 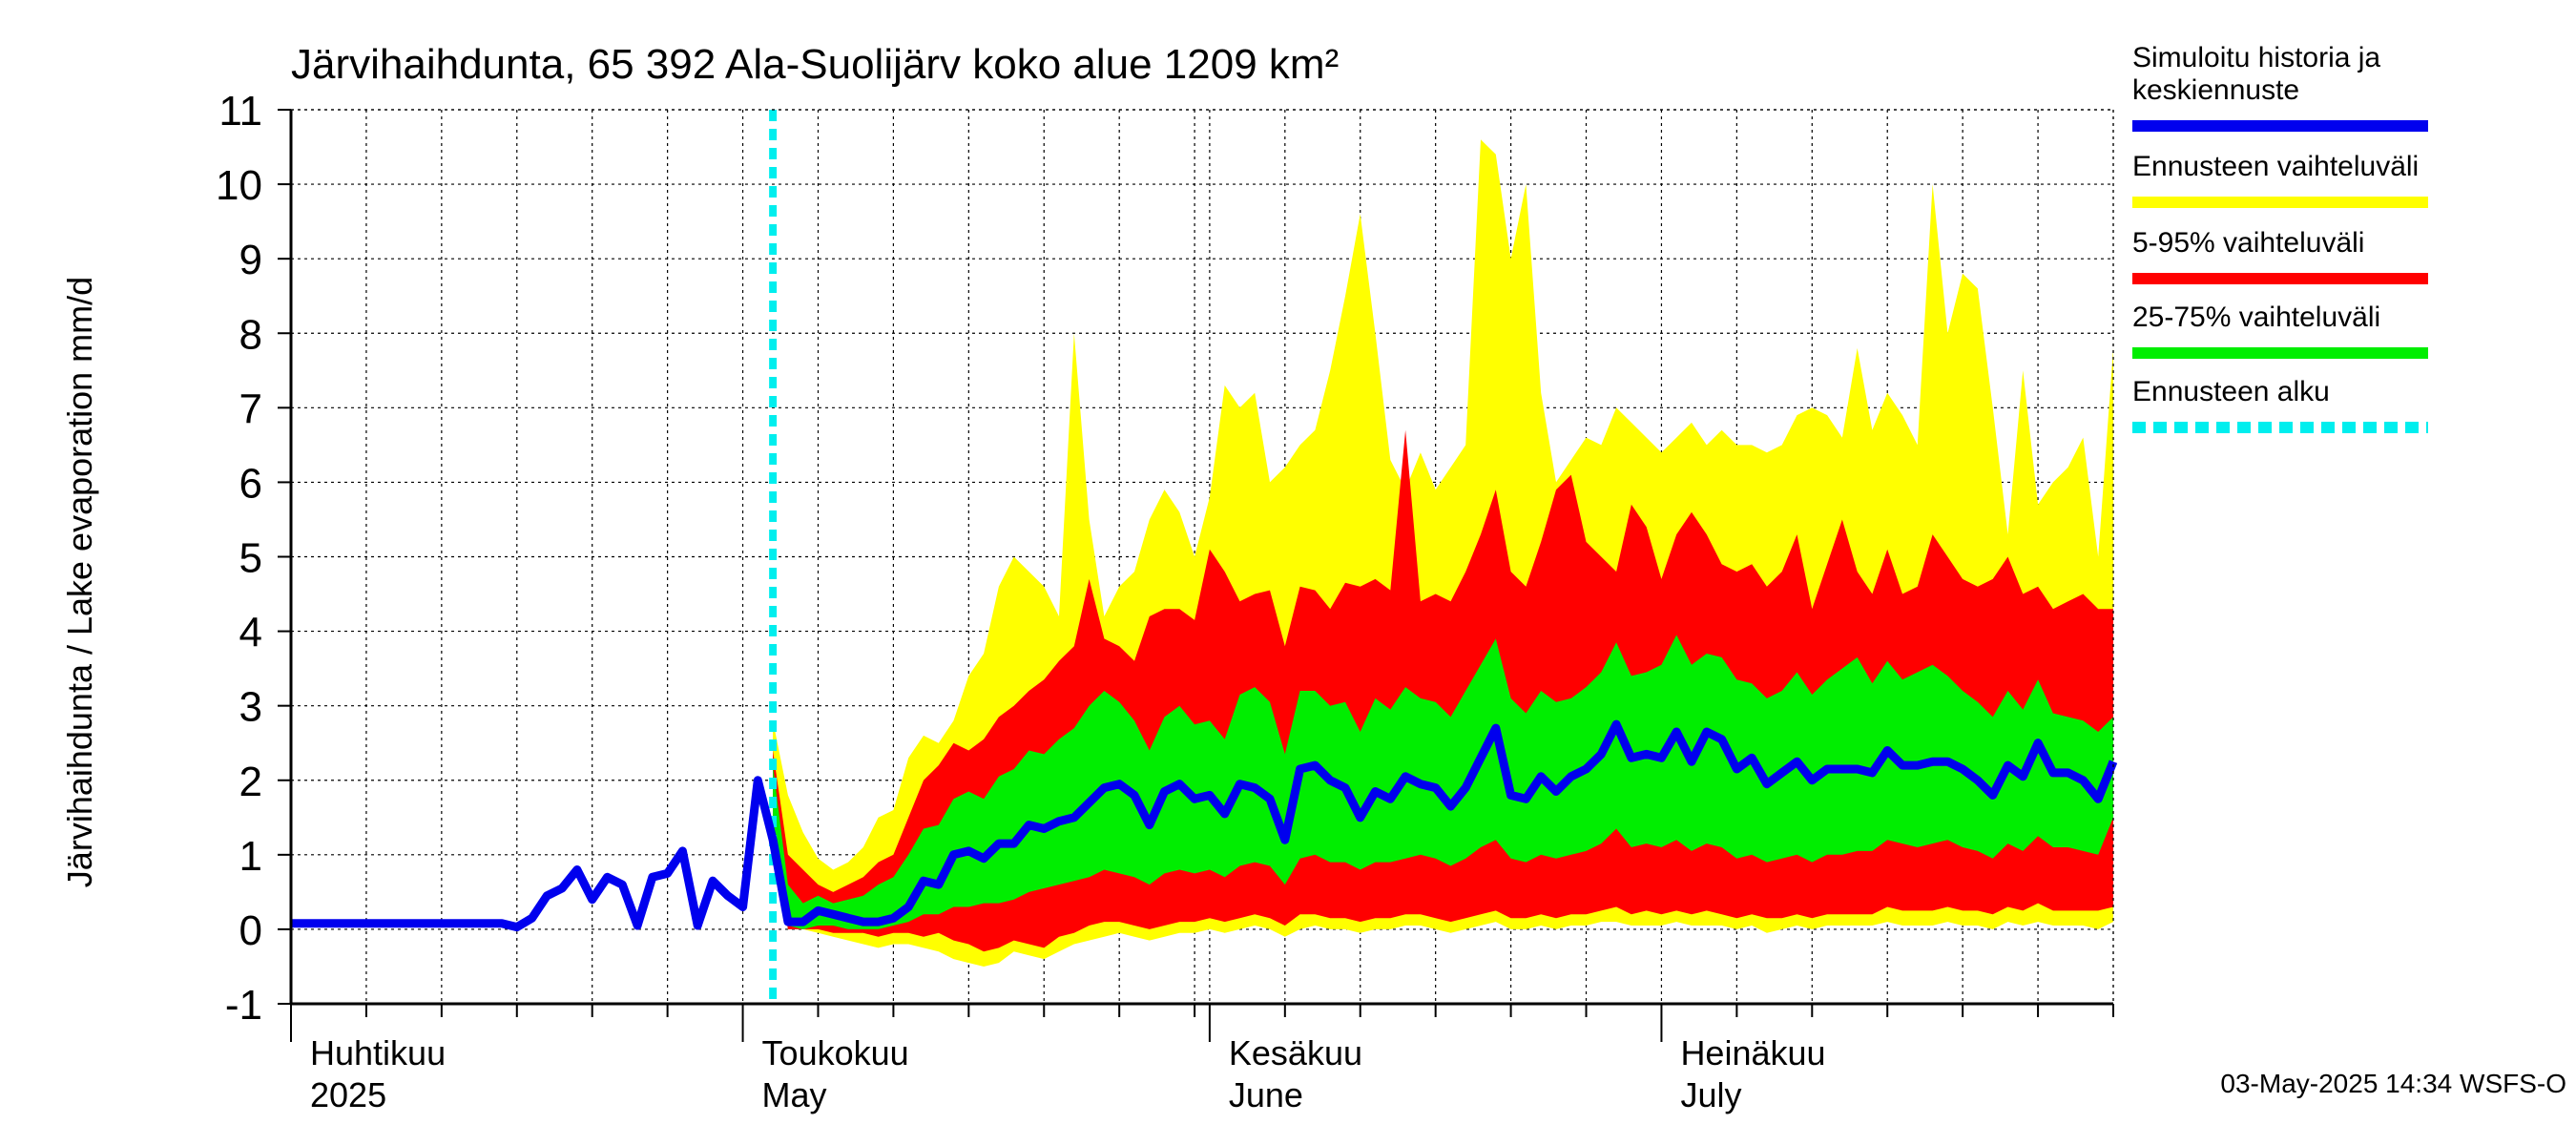 What do you see at coordinates (250, 484) in the screenshot?
I see `y-tick-label: 6` at bounding box center [250, 484].